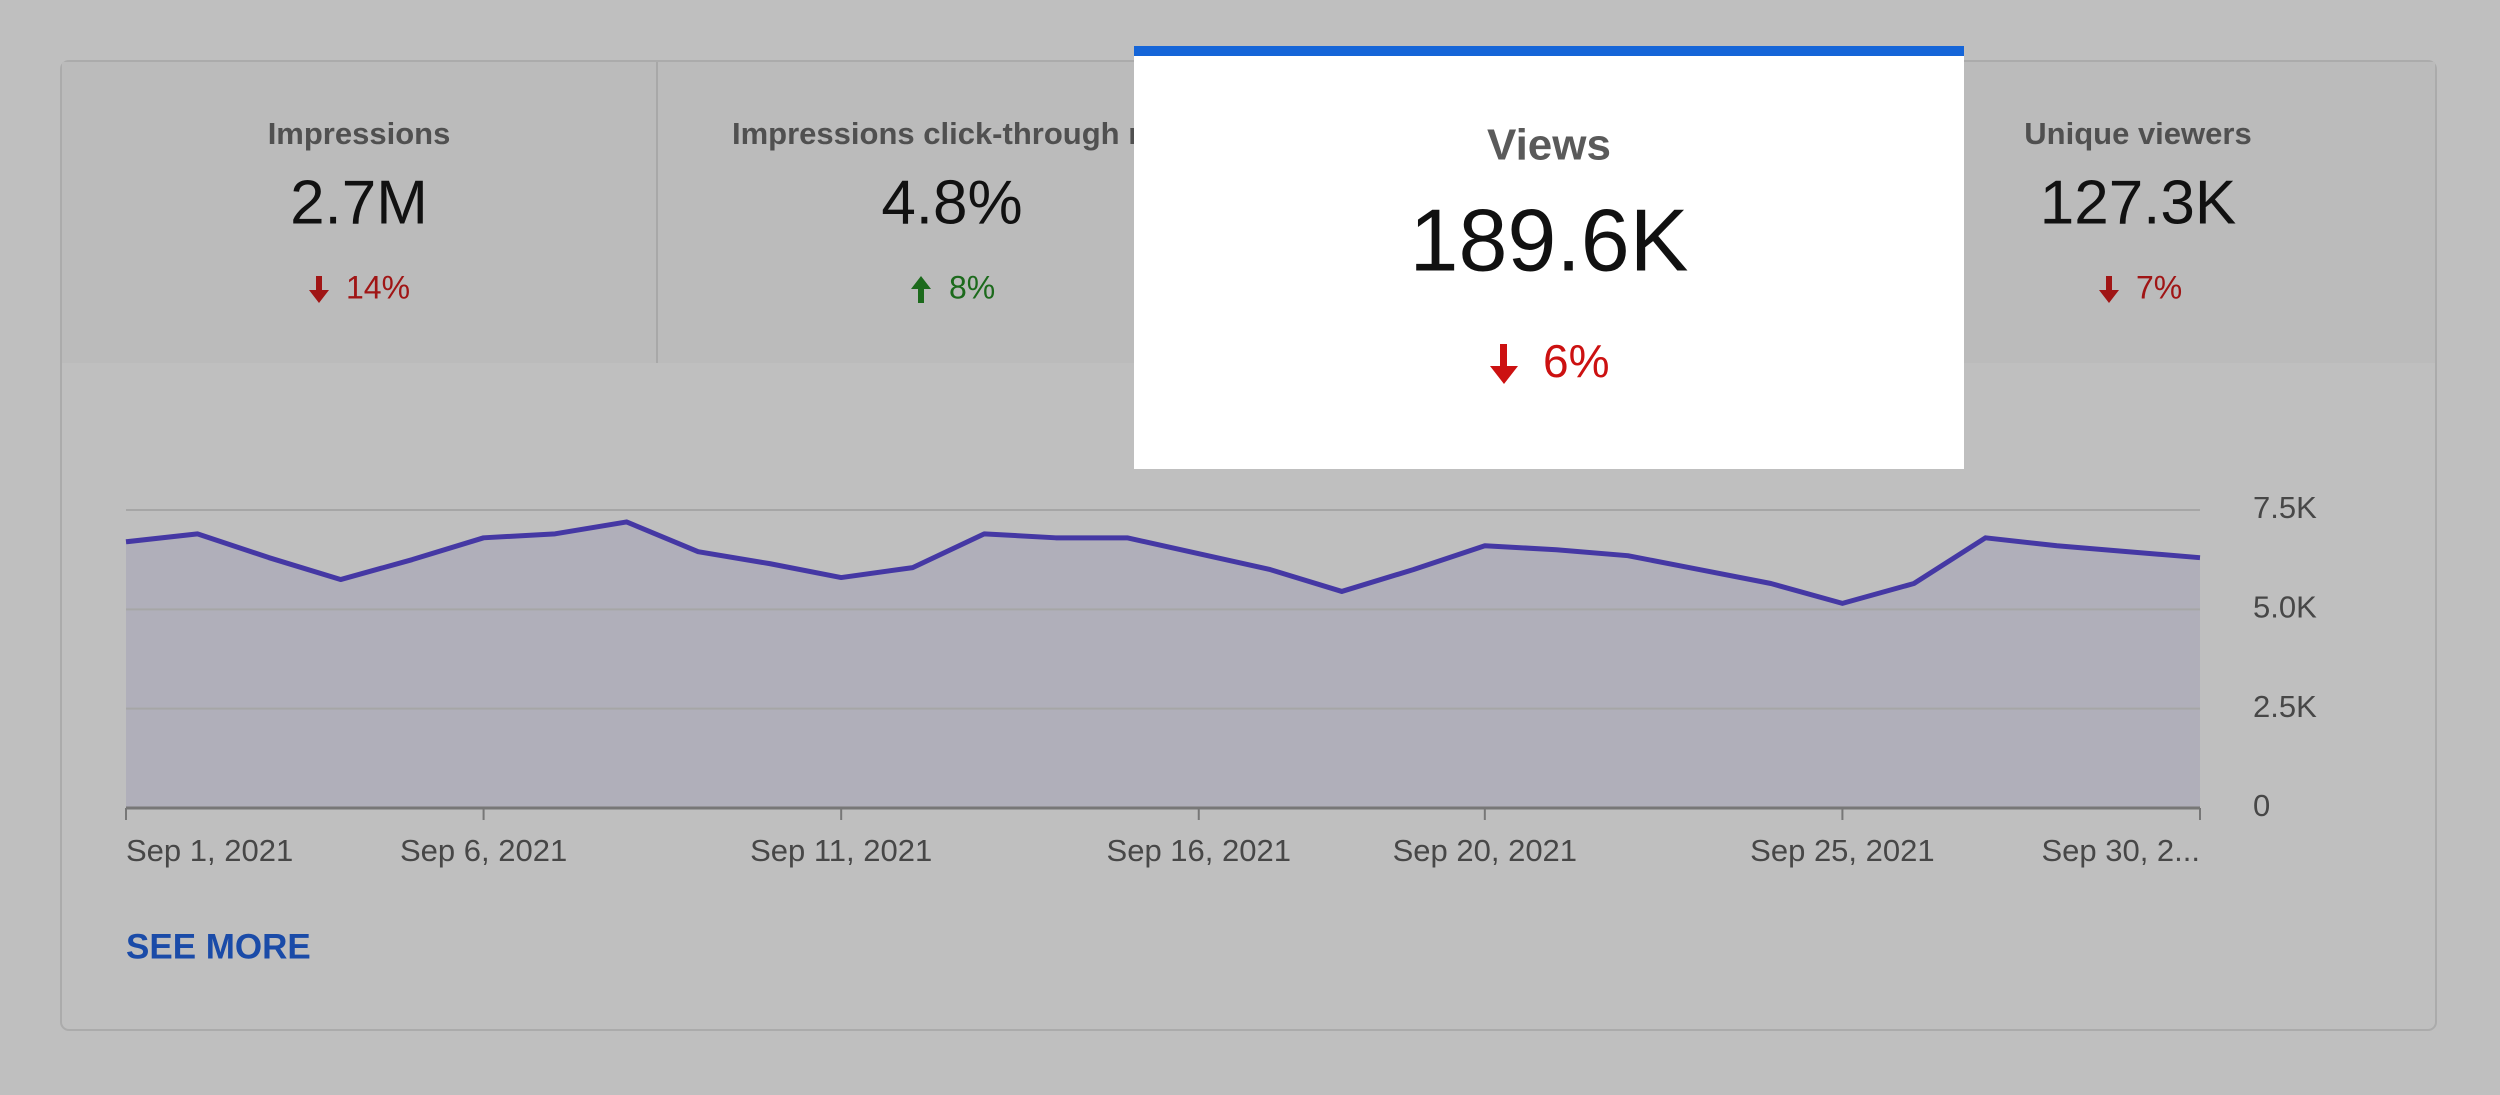 This screenshot has width=2500, height=1095. What do you see at coordinates (1199, 850) in the screenshot?
I see `x-tick-label: Sep 16, 2021` at bounding box center [1199, 850].